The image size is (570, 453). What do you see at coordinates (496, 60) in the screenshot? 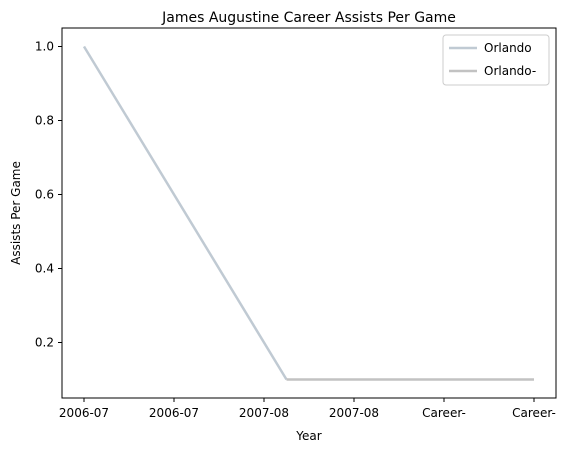
I see `legend: Orlando Orlando-` at bounding box center [496, 60].